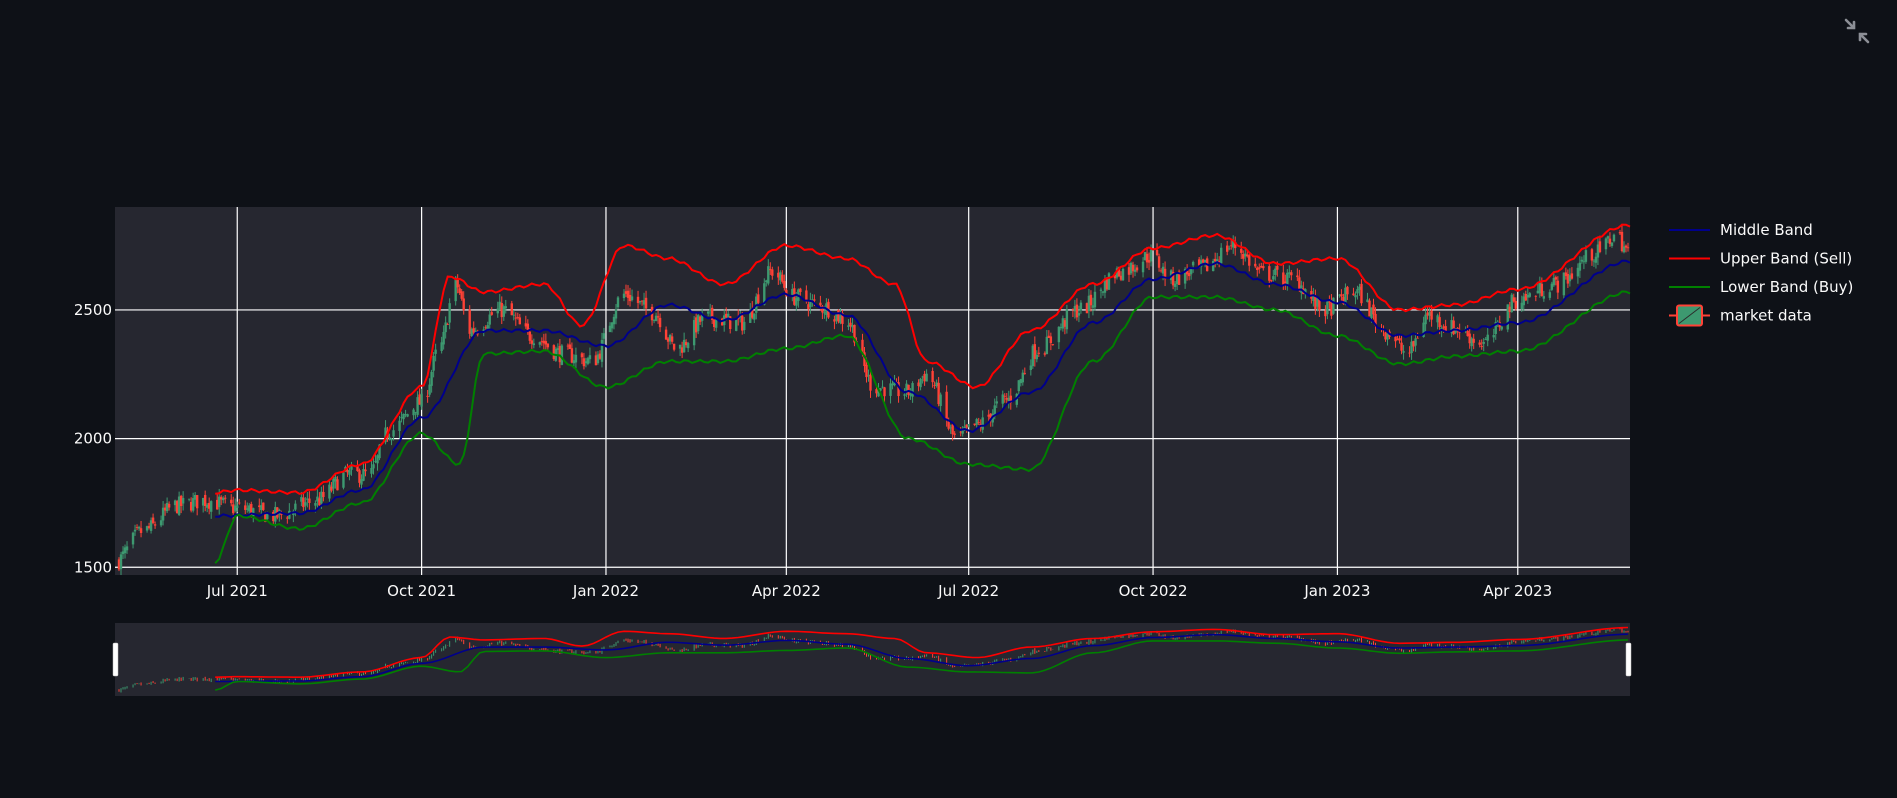  What do you see at coordinates (1786, 259) in the screenshot?
I see `legend-label: Upper Band (Sell)` at bounding box center [1786, 259].